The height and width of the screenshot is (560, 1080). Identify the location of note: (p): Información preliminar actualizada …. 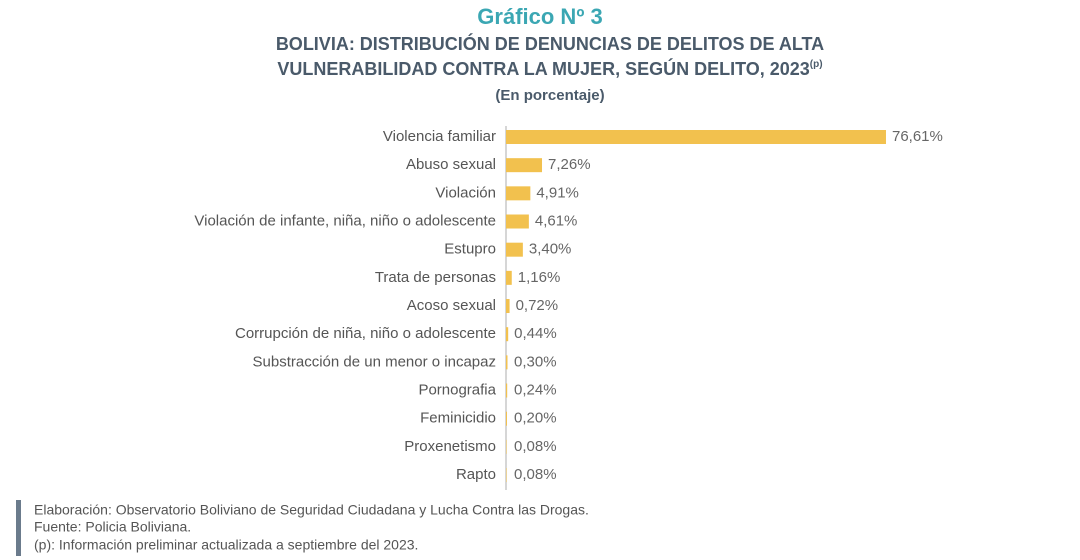
(226, 545).